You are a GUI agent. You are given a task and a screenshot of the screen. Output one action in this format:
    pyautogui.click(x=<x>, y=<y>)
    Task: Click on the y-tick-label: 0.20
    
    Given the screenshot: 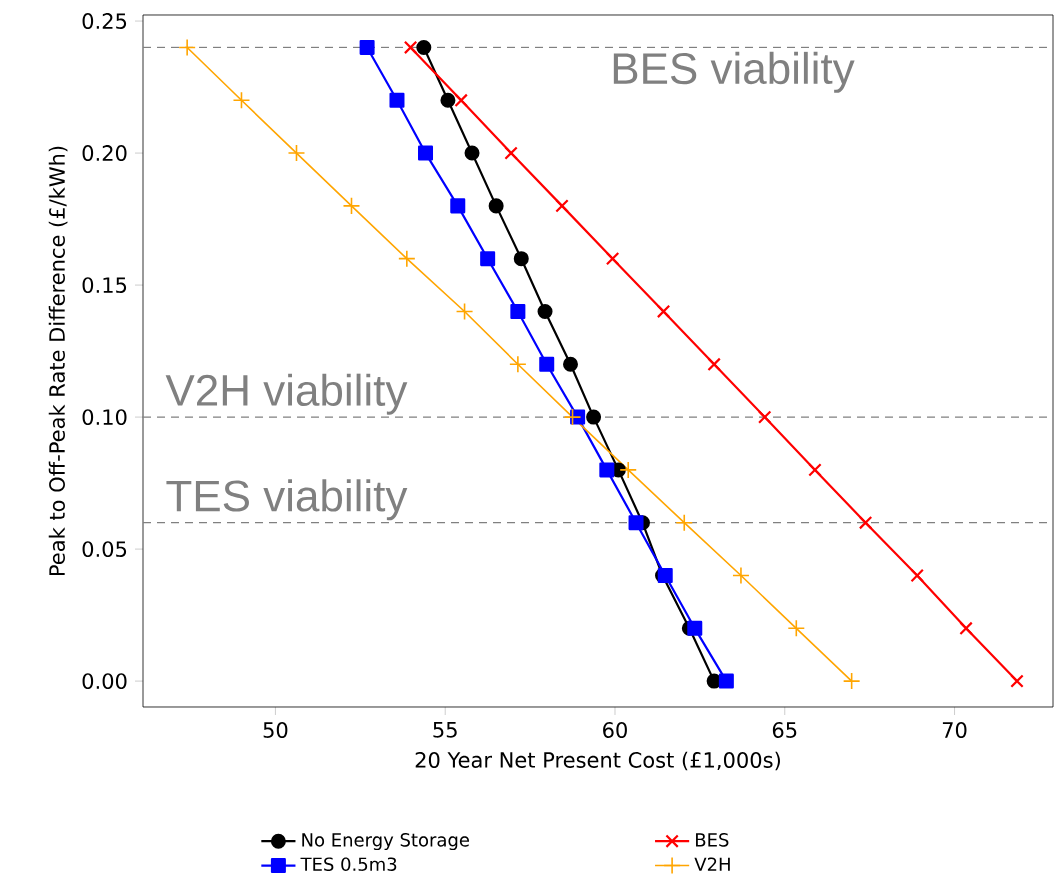 What is the action you would take?
    pyautogui.click(x=104, y=153)
    